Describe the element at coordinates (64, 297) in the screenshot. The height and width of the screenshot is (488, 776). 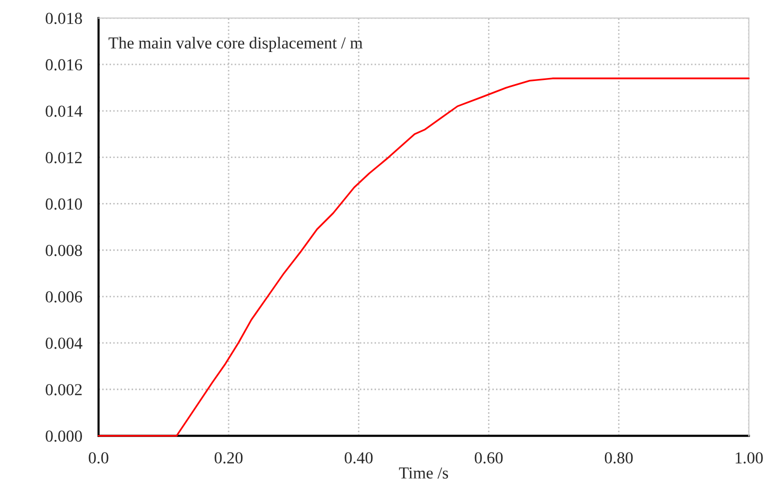
I see `y-tick-label: 0.006` at that location.